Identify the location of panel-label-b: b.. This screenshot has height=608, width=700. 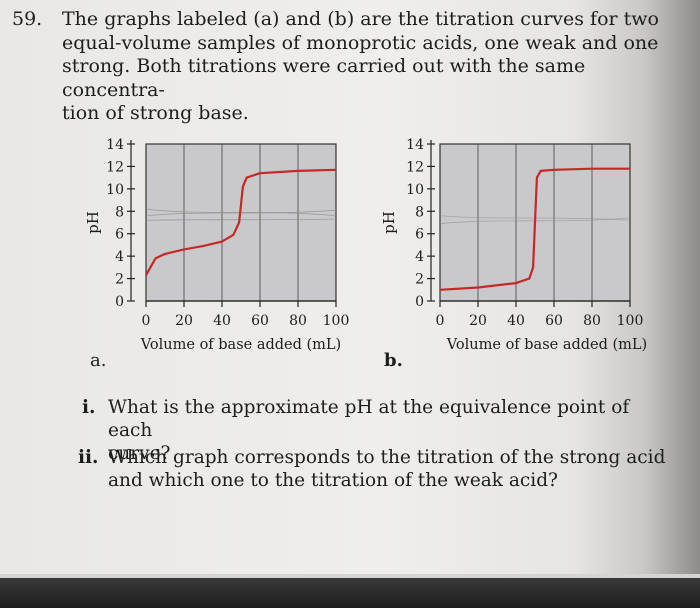
(393, 360).